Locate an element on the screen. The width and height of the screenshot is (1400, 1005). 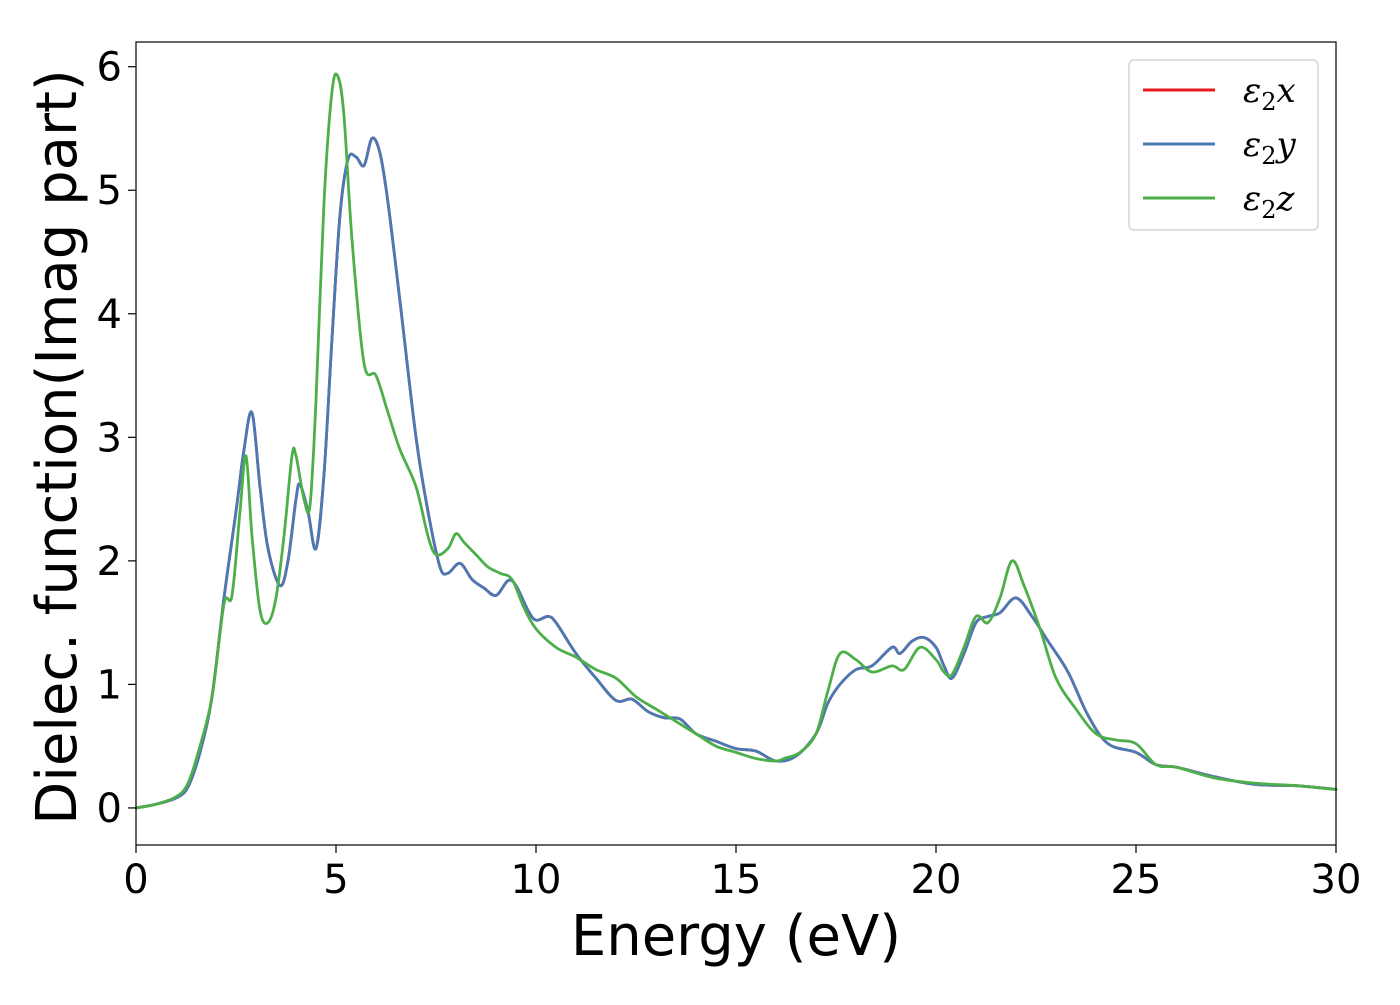
y-axis-ticks: 0 1 2 3 4 5 6 is located at coordinates (116, 438).